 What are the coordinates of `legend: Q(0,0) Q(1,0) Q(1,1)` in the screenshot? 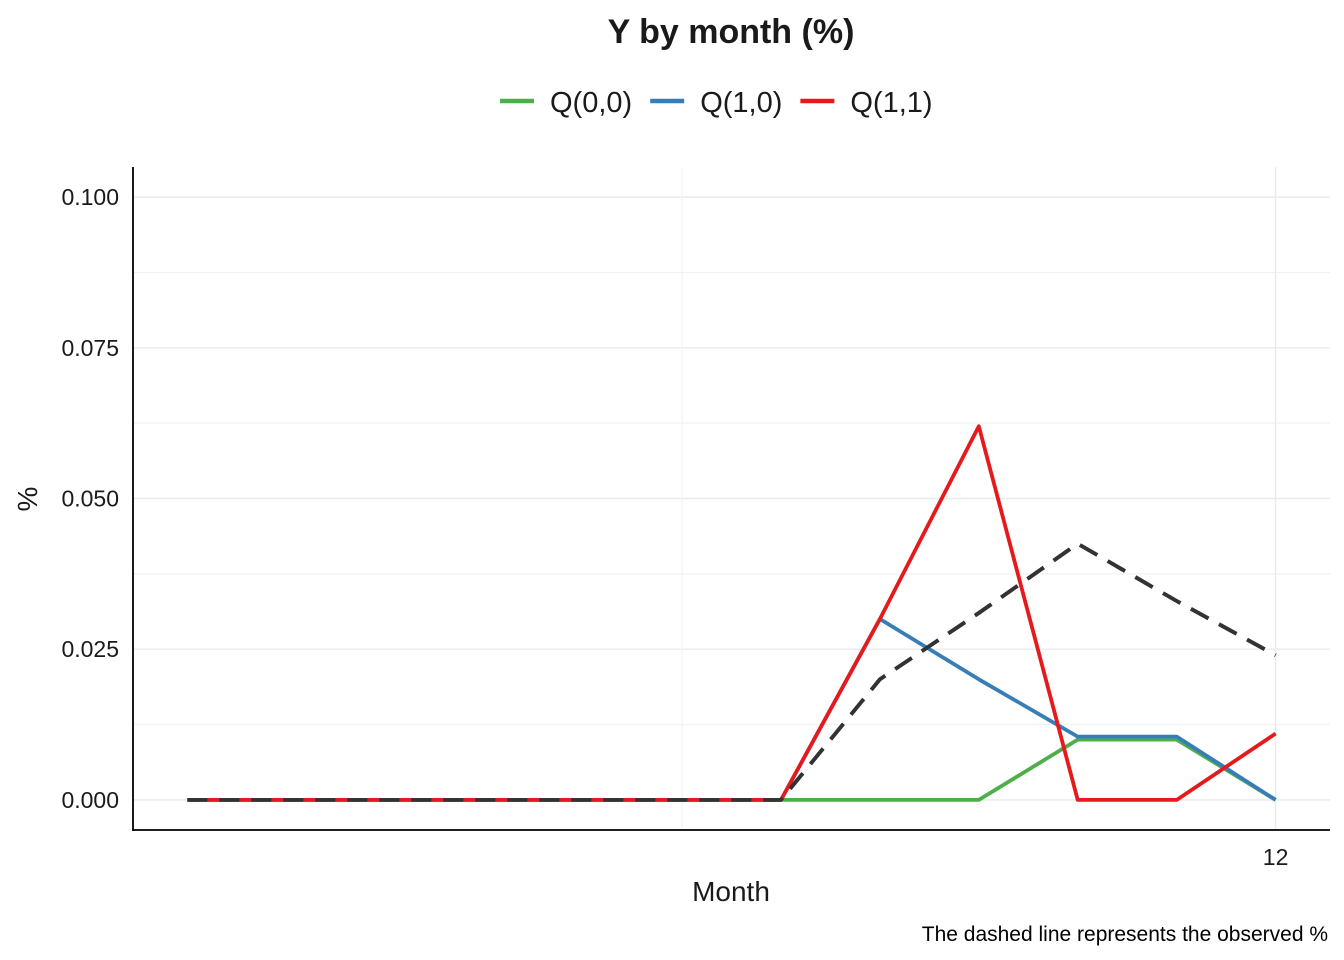 It's located at (716, 103).